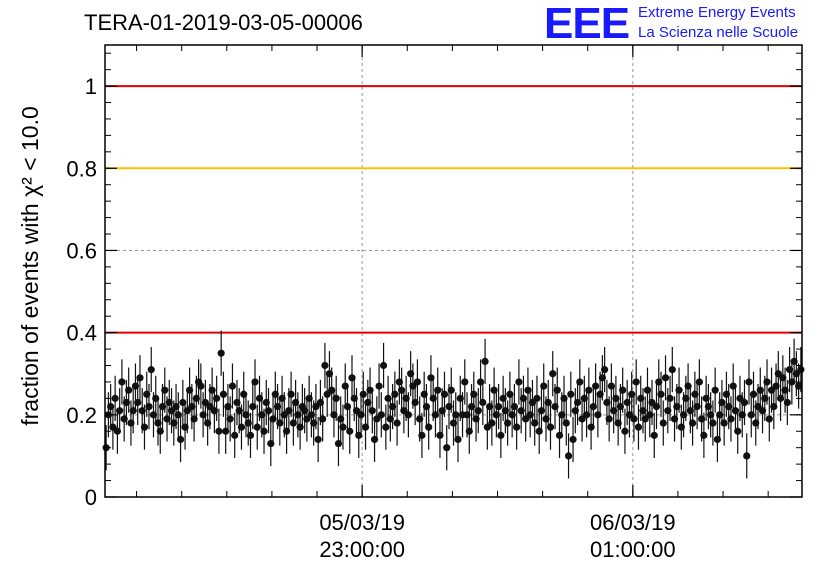 The width and height of the screenshot is (836, 572). Describe the element at coordinates (81, 415) in the screenshot. I see `y-tick-label: 0.2` at that location.